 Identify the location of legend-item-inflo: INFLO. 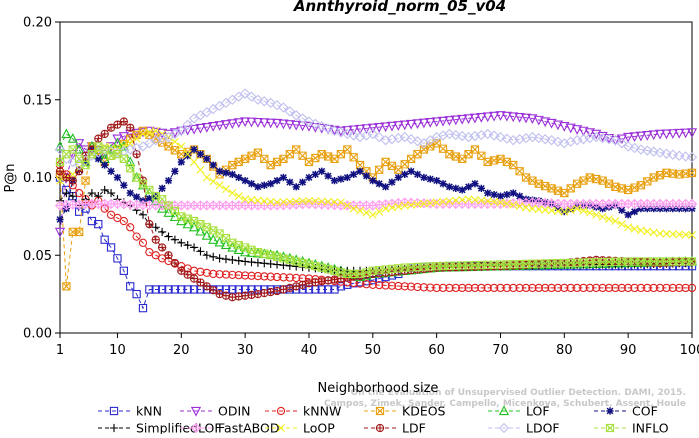
(631, 428).